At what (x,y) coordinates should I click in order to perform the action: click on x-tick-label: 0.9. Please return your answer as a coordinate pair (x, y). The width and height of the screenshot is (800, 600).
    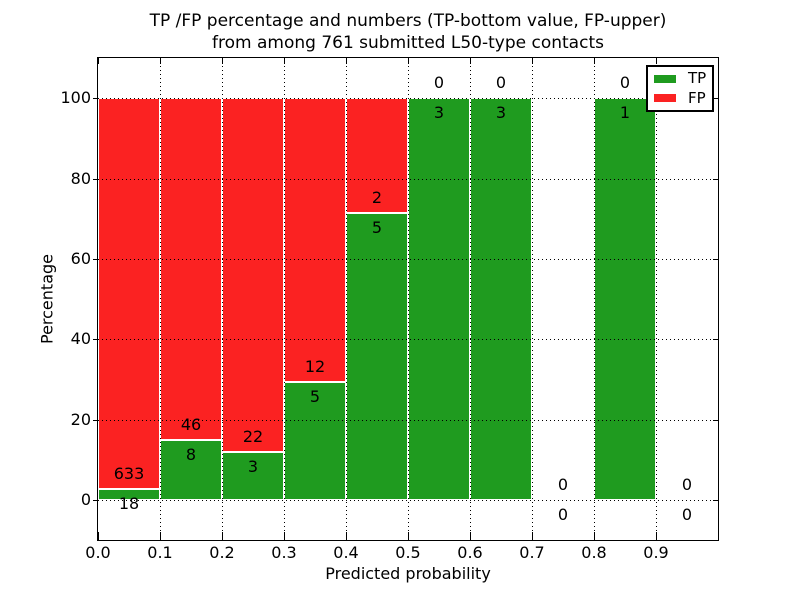
    Looking at the image, I should click on (656, 552).